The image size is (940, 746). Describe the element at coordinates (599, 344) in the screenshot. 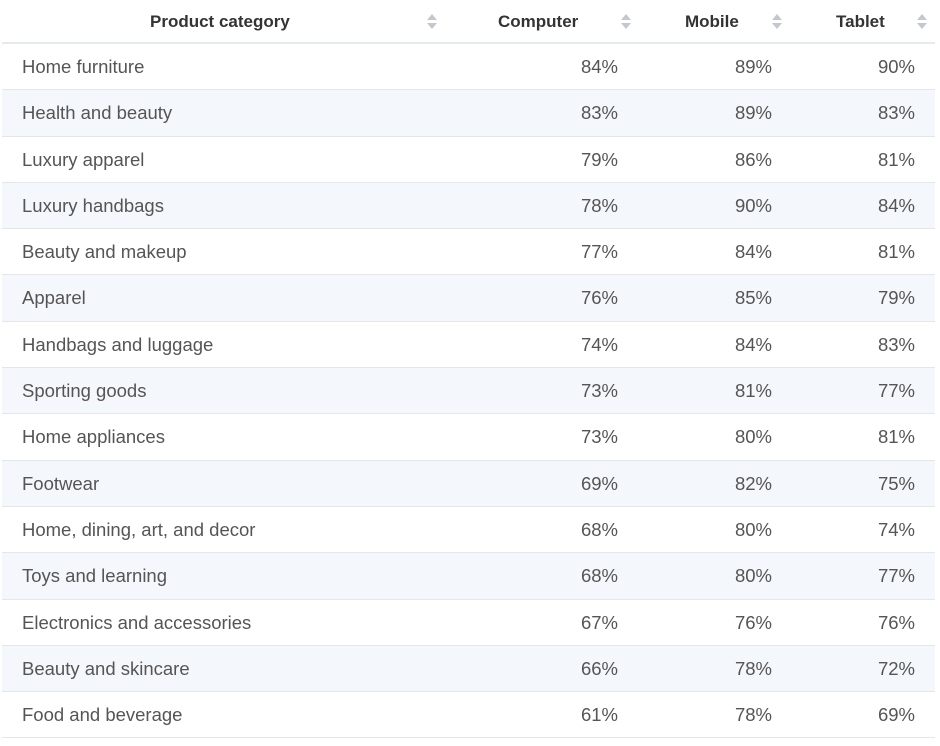

I see `table-cell-computer: 74%` at that location.